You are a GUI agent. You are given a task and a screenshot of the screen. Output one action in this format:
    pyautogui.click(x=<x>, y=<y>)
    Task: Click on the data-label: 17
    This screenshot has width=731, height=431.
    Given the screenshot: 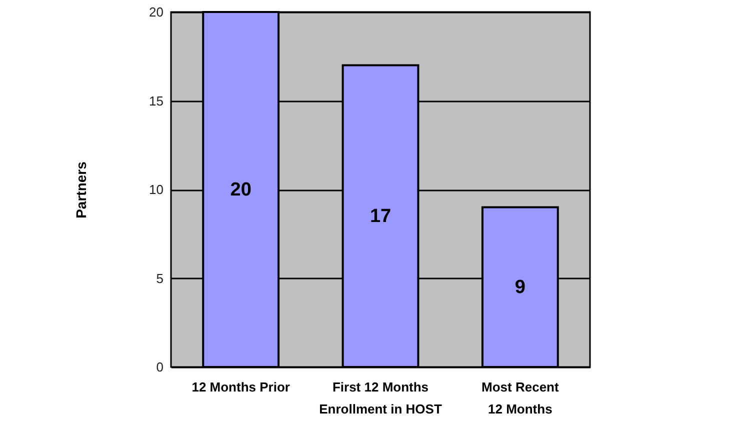 What is the action you would take?
    pyautogui.click(x=381, y=217)
    